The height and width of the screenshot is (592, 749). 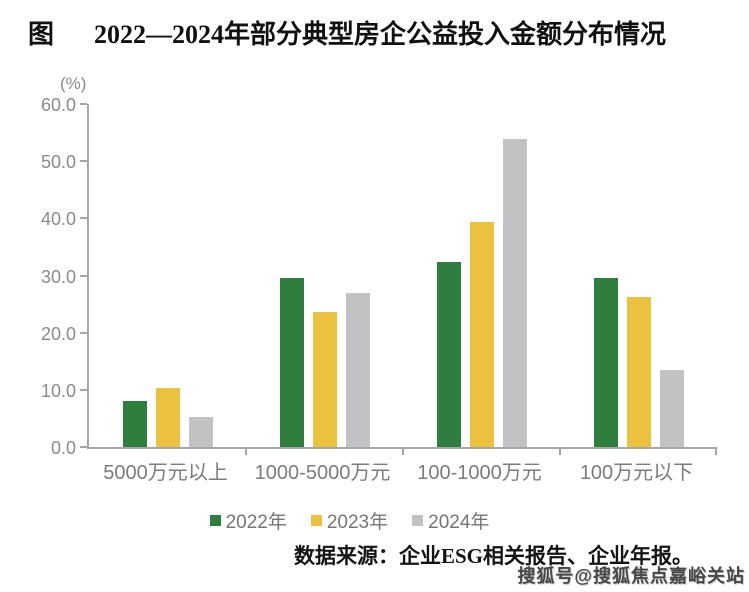 I want to click on y-axis-tick-label: 20.0, so click(x=58, y=333).